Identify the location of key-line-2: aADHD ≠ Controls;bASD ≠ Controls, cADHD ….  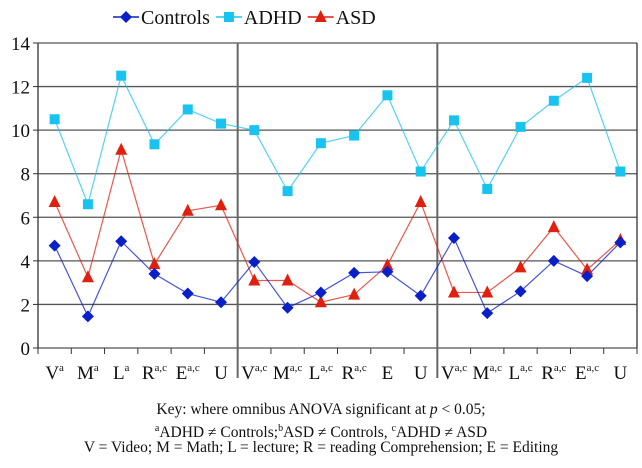
(321, 430).